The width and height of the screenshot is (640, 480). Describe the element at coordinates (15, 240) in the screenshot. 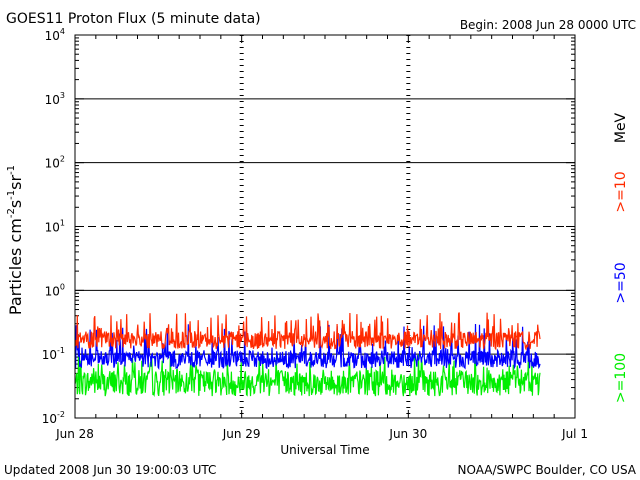

I see `y-axis-label: Particles cm-2s-1sr-1` at that location.